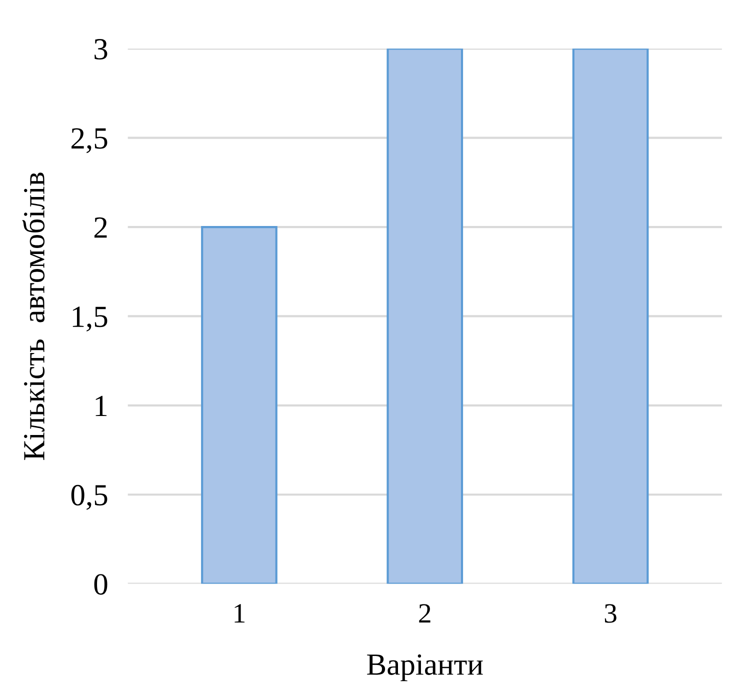 This screenshot has width=752, height=695. I want to click on y-tick-label: 2,5, so click(90, 141).